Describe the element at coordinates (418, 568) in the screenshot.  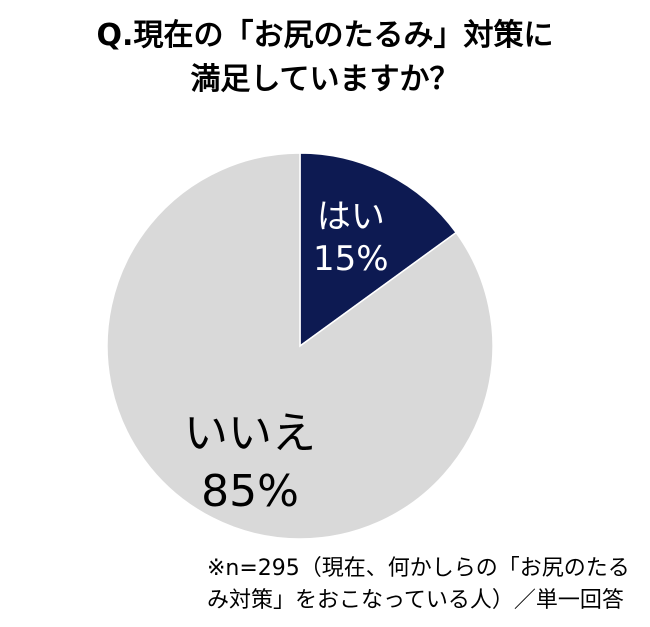
I see `footnote-line-1: ※n=295（現在、何かしらの「お尻のたる` at that location.